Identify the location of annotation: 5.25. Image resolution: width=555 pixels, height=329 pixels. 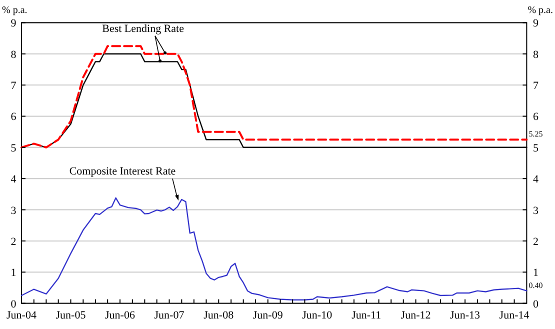
(535, 134).